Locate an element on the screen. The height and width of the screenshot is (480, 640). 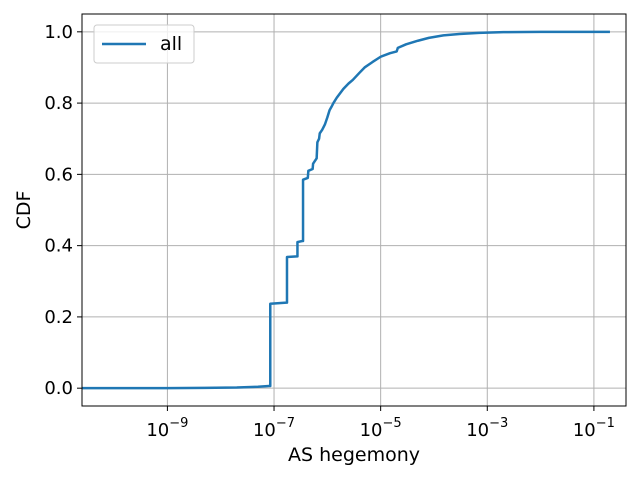
y-tick-label: 0.8 is located at coordinates (58, 103).